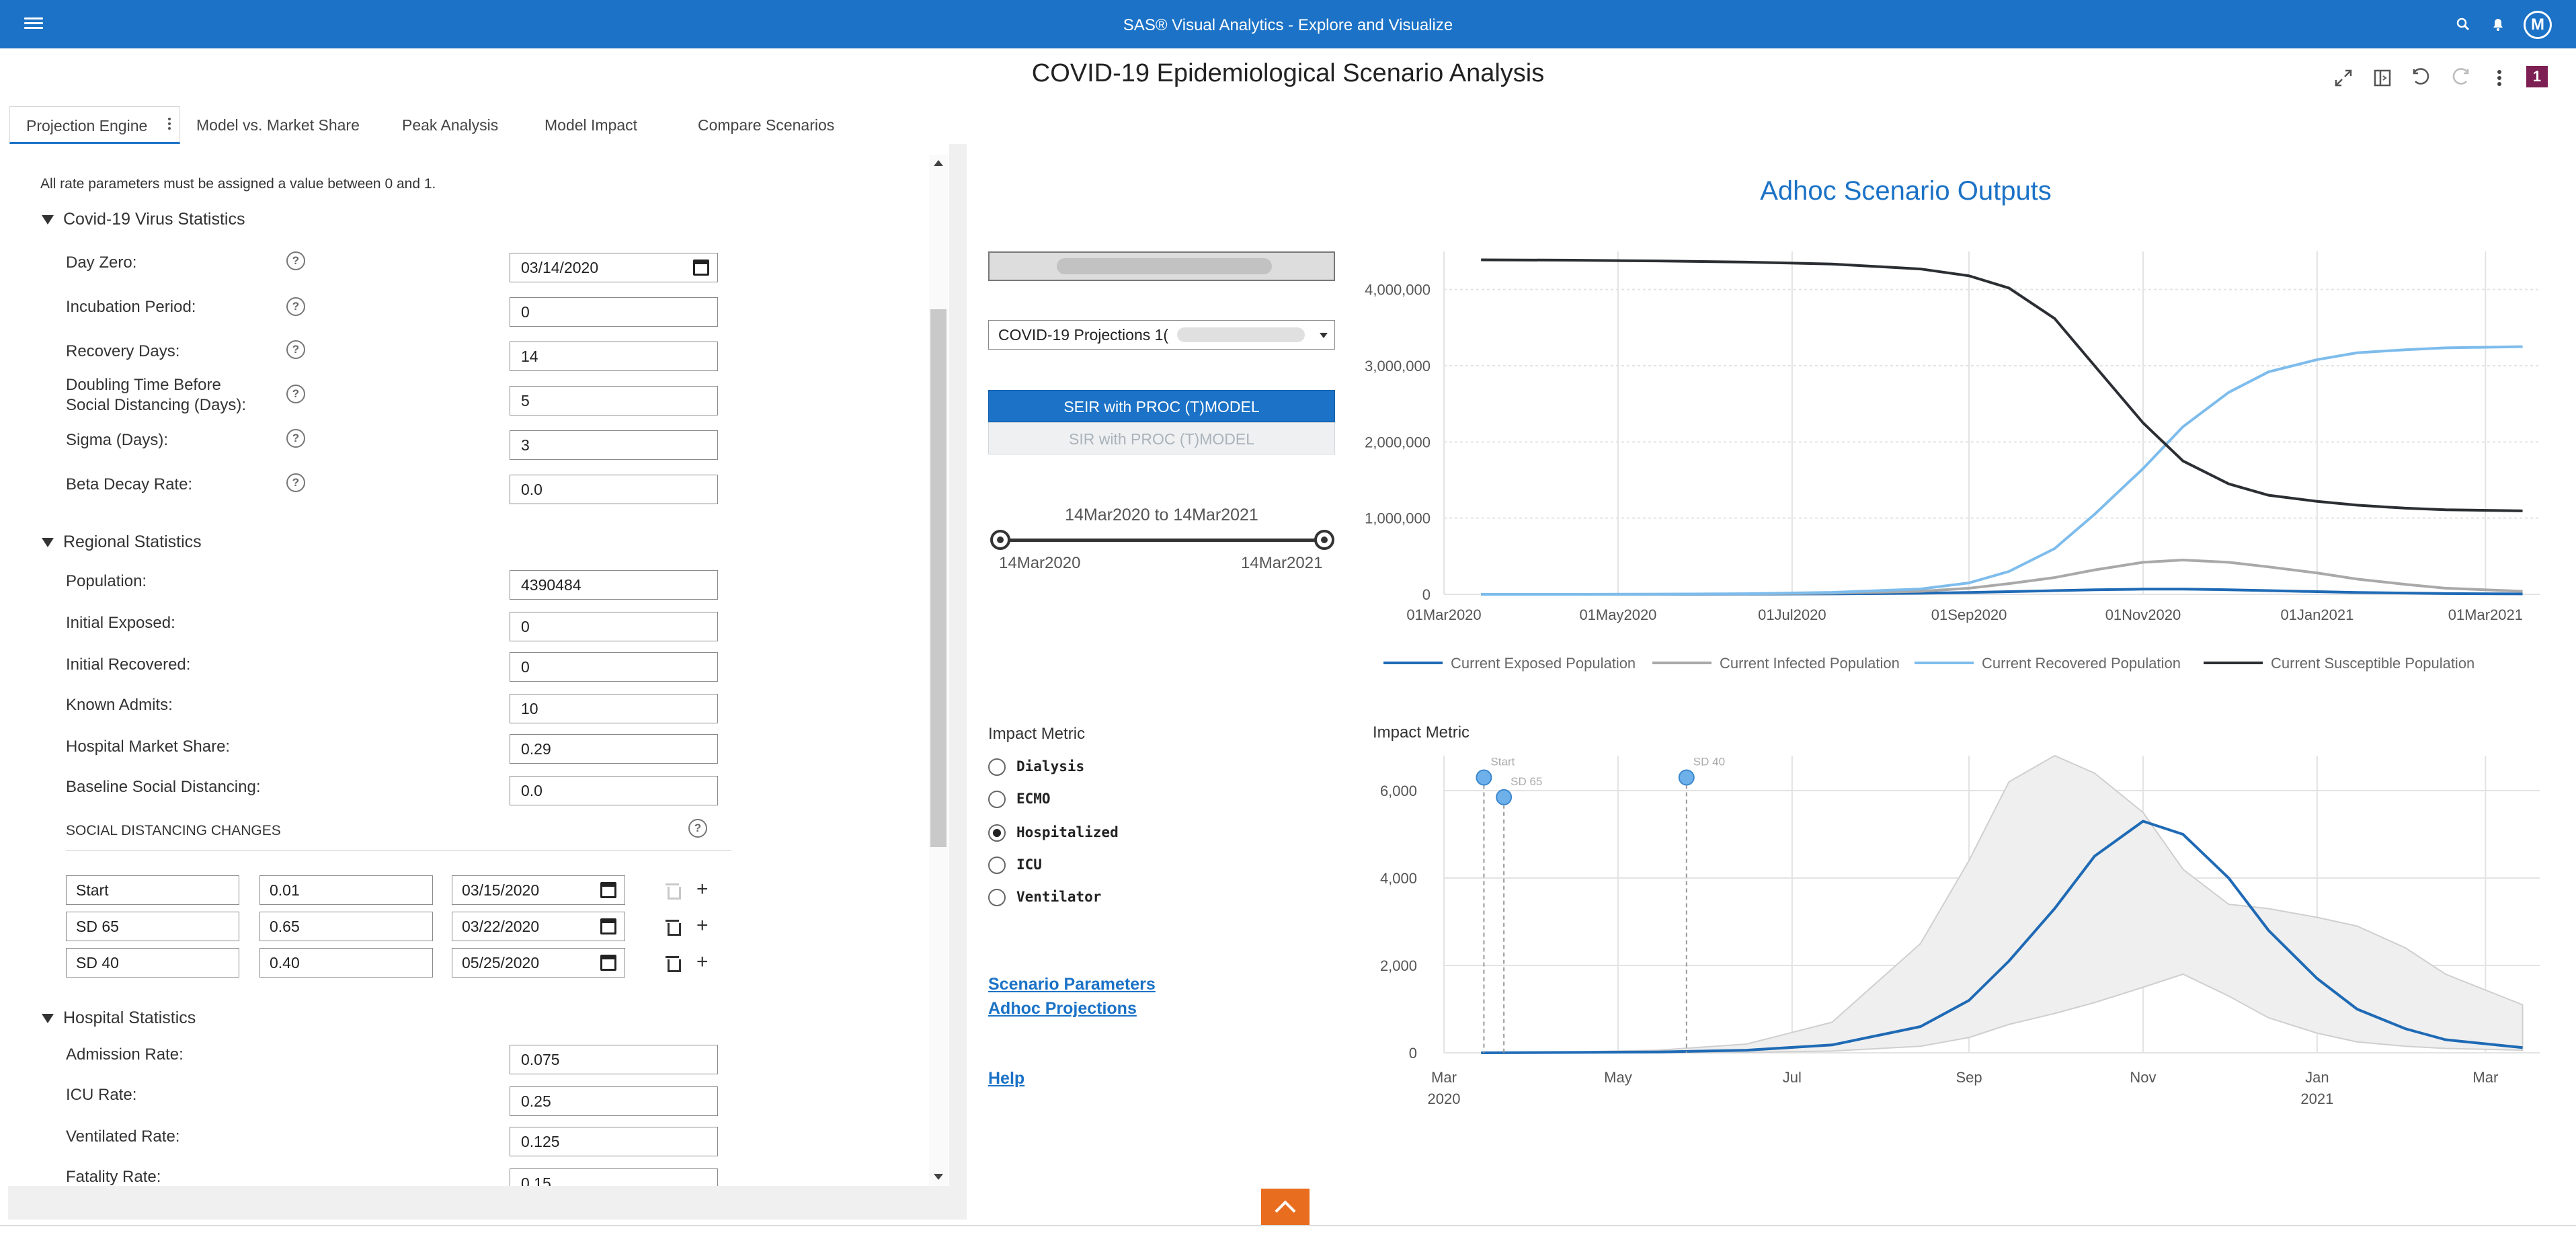  What do you see at coordinates (1161, 438) in the screenshot?
I see `sir-button: SIR with PROC (T)MODEL` at bounding box center [1161, 438].